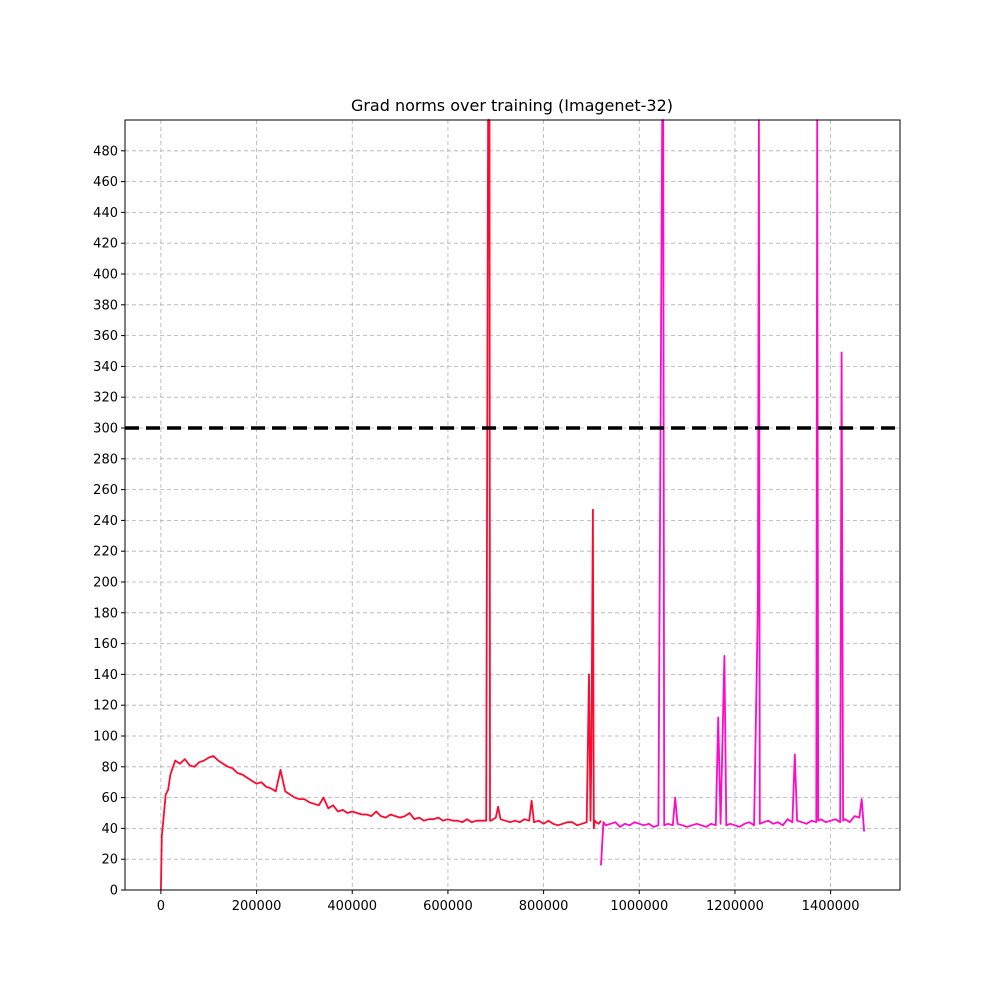 The height and width of the screenshot is (1000, 1000). Describe the element at coordinates (105, 398) in the screenshot. I see `y-tick-label: 320` at that location.